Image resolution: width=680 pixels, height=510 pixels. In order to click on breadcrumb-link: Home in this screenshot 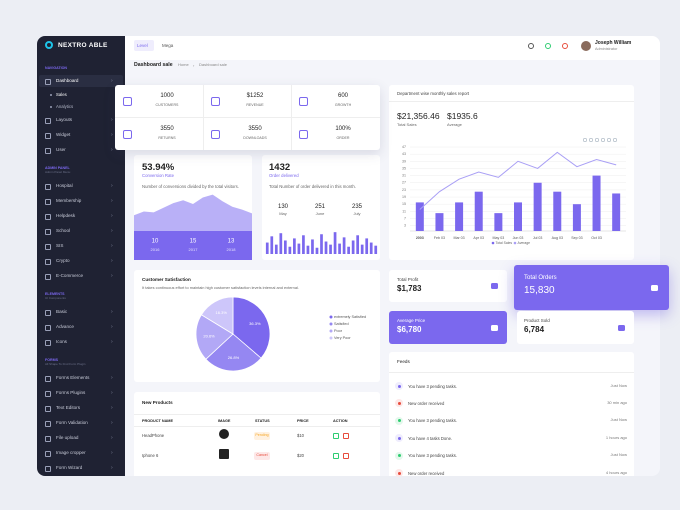, I will do `click(183, 64)`.